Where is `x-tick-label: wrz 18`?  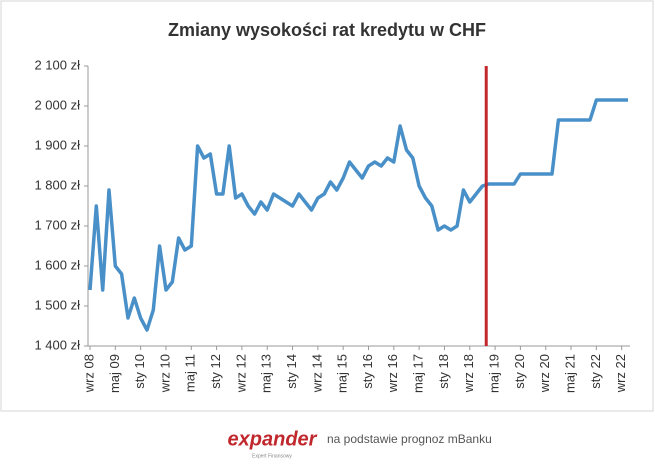
x-tick-label: wrz 18 is located at coordinates (468, 373).